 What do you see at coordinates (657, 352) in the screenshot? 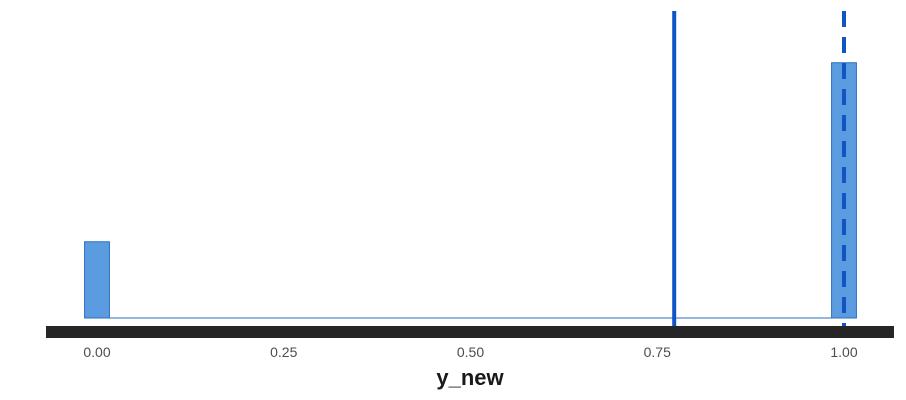
I see `x-tick-label: 0.75` at bounding box center [657, 352].